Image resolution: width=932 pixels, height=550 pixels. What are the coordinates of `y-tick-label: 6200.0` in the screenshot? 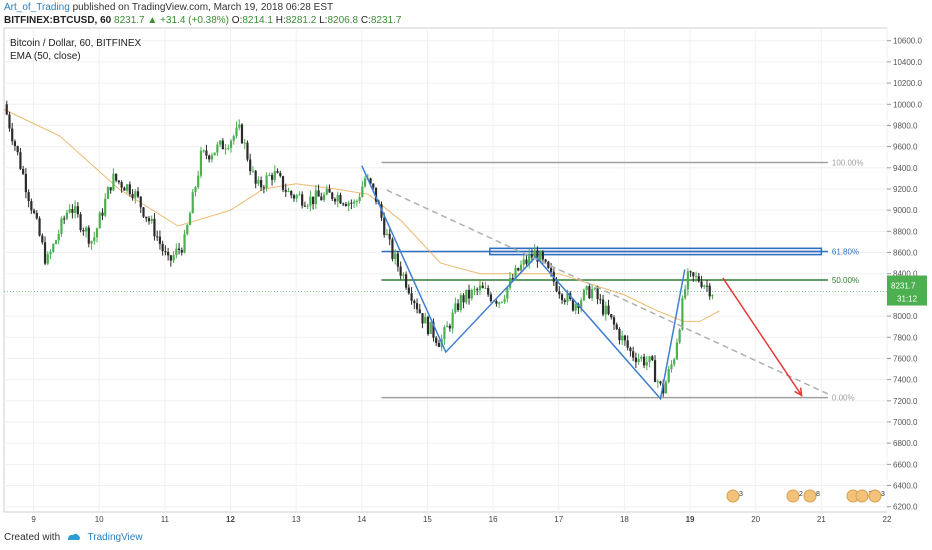 It's located at (905, 507).